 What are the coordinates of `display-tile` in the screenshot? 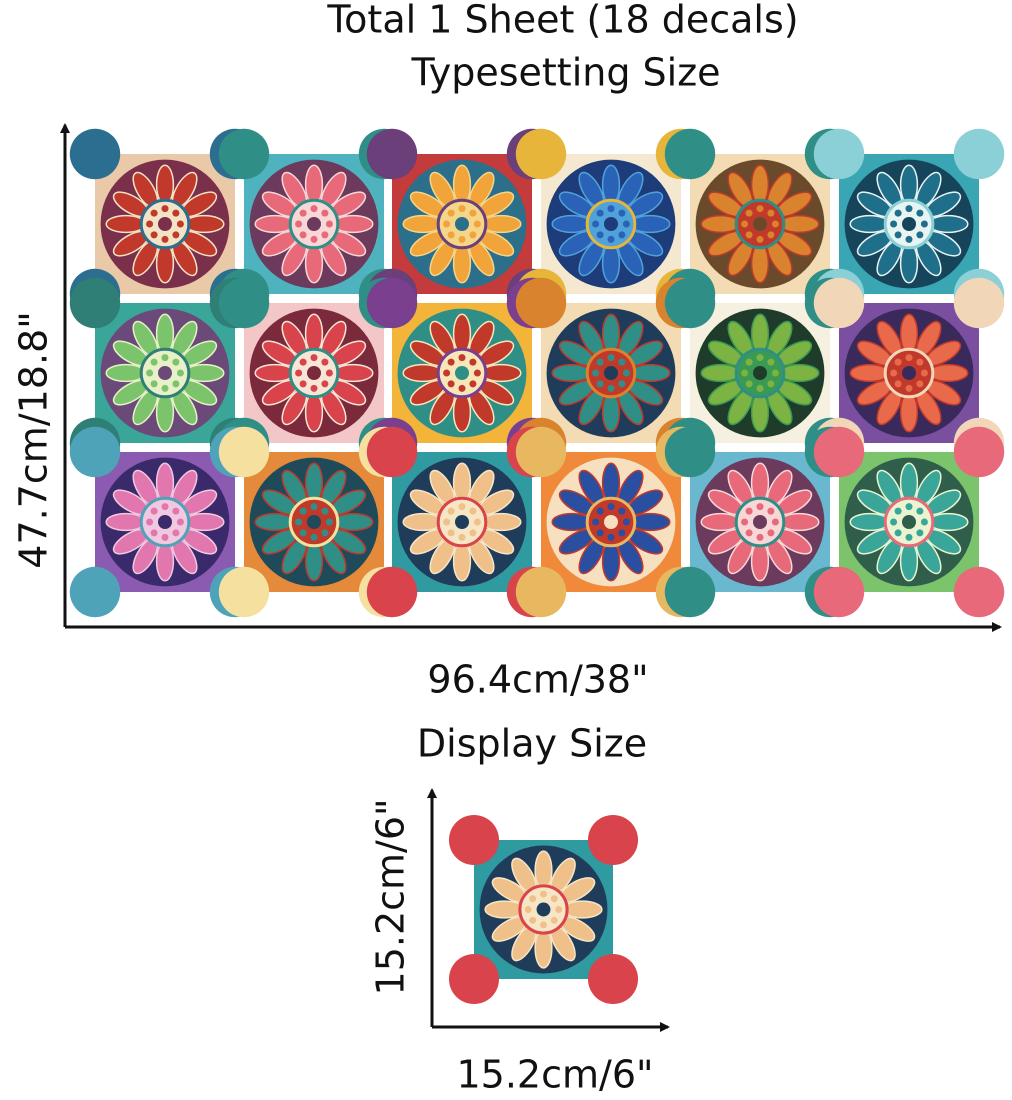 It's located at (543, 909).